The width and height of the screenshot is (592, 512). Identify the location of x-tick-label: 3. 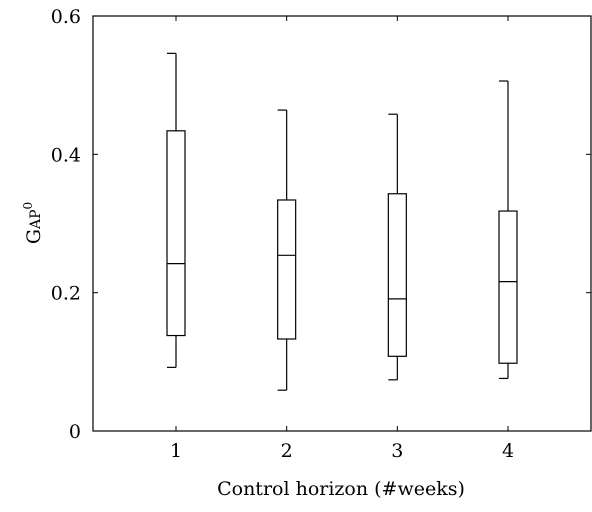
(397, 451).